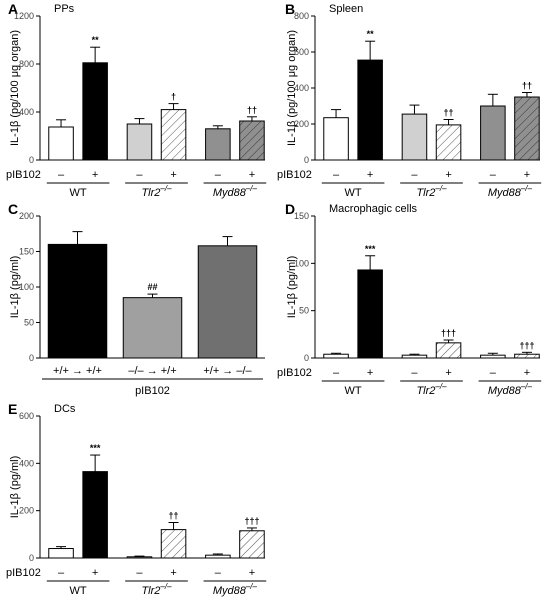 This screenshot has height=598, width=553. I want to click on significance-label: †, so click(173, 97).